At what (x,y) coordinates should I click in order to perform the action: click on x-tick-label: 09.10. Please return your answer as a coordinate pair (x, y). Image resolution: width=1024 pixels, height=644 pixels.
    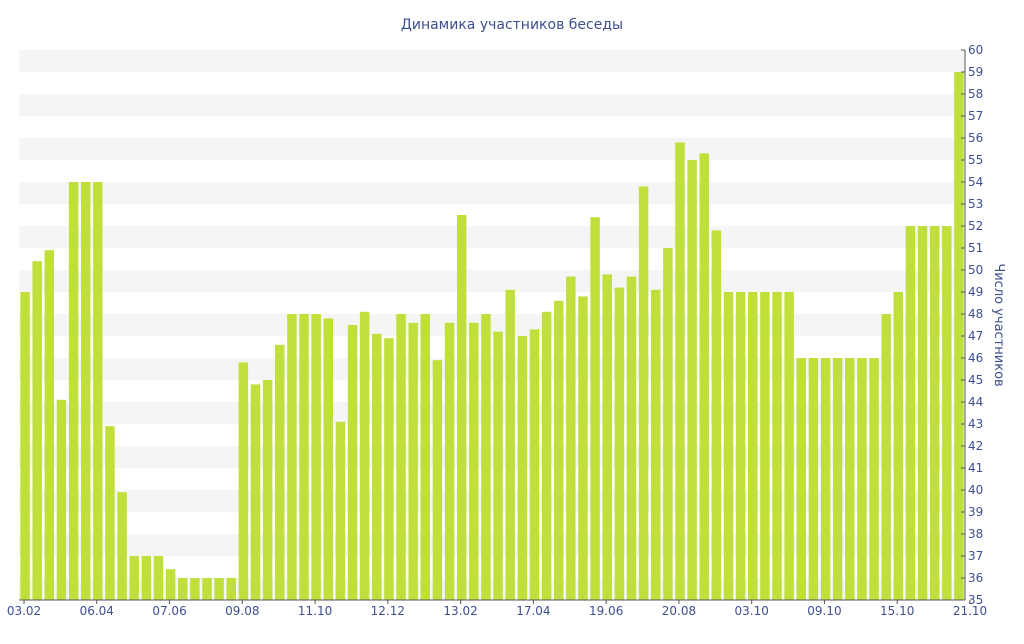
    Looking at the image, I should click on (824, 611).